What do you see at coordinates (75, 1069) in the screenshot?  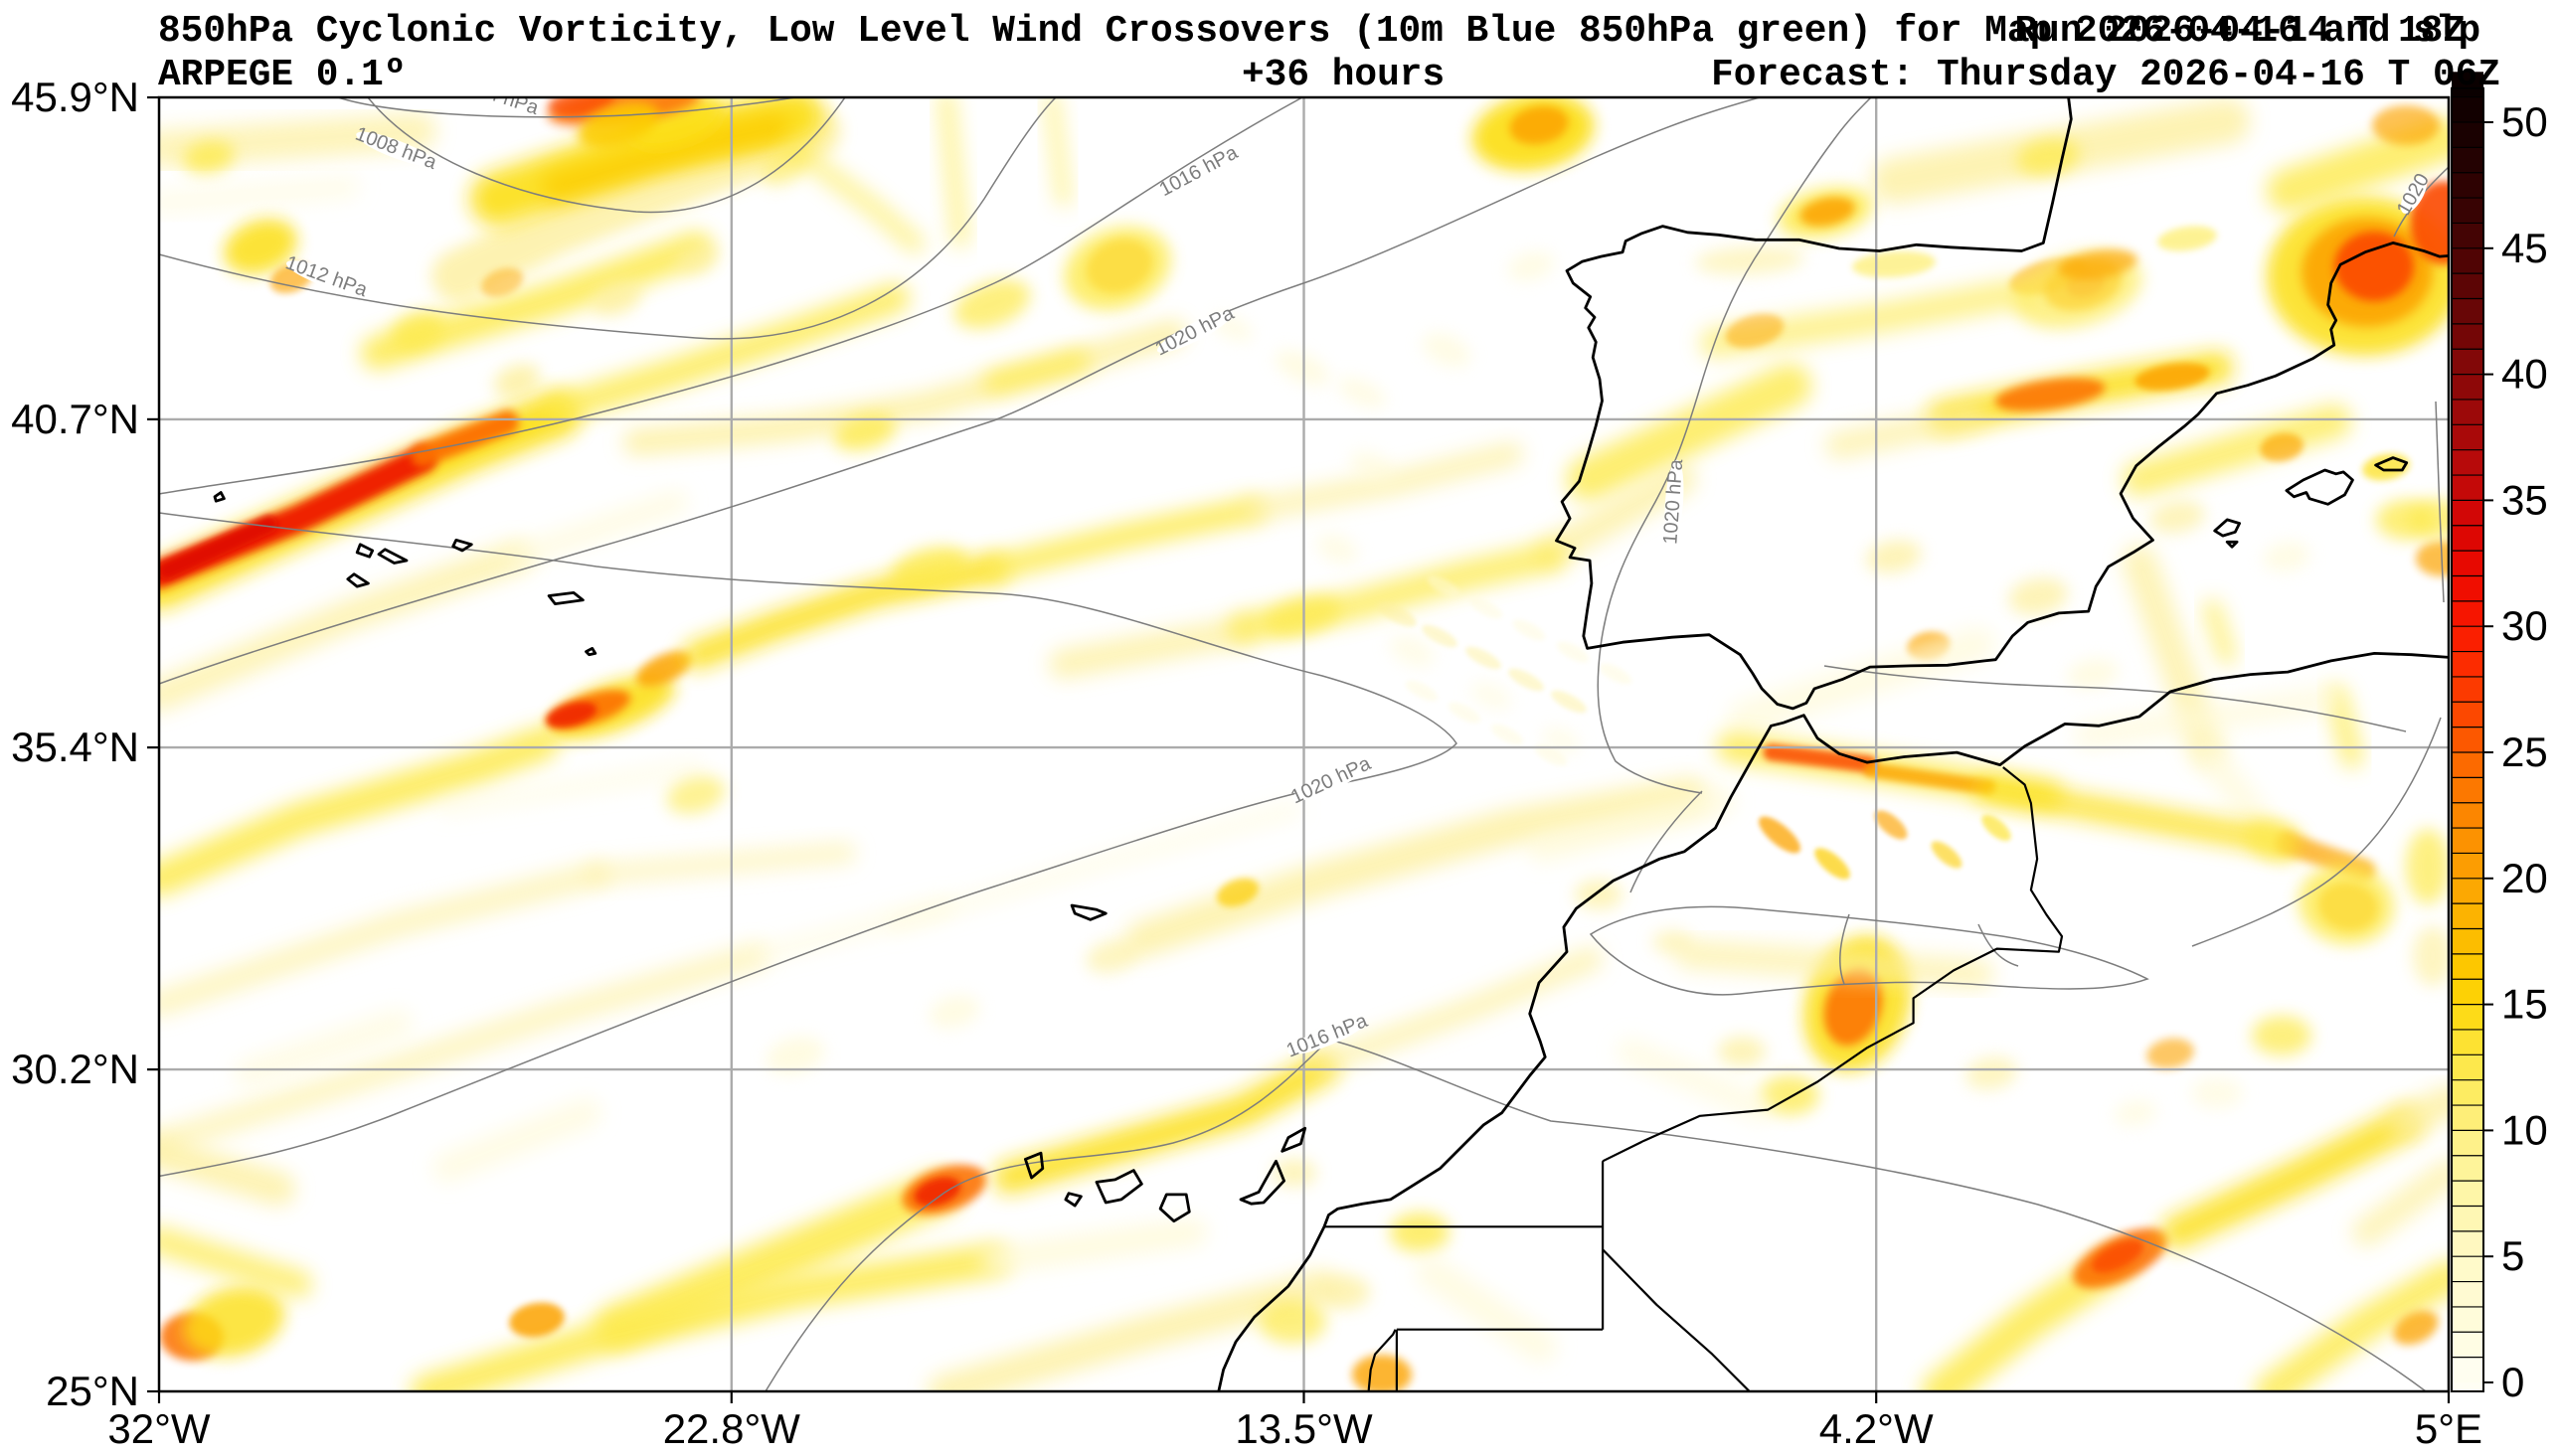 I see `svg-text: 30.2°N` at bounding box center [75, 1069].